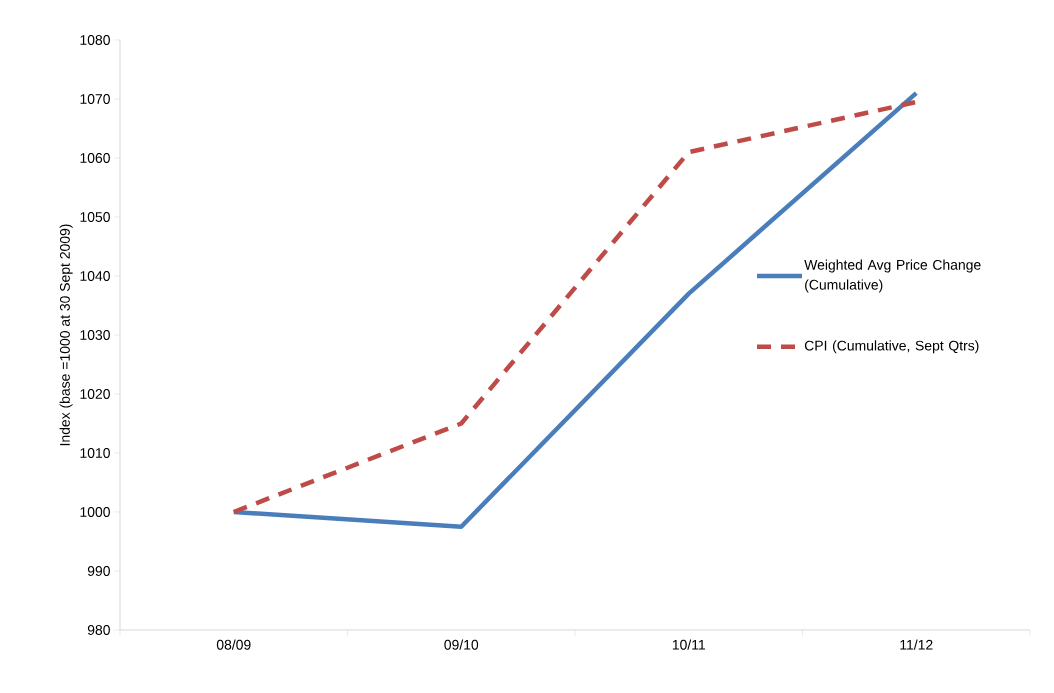  Describe the element at coordinates (689, 644) in the screenshot. I see `x-tick-label: 10/11` at that location.